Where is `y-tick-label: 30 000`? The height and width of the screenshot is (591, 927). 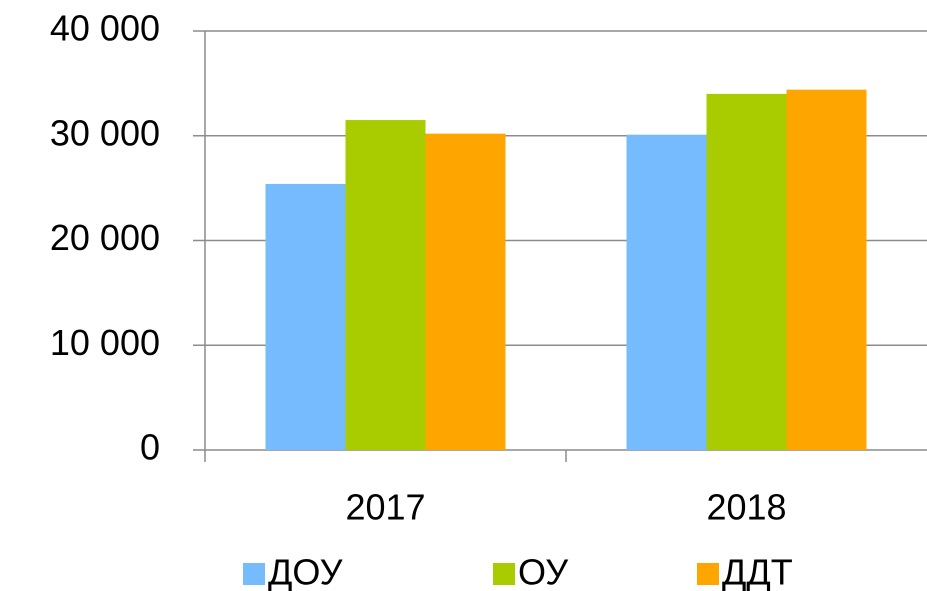
y-tick-label: 30 000 is located at coordinates (105, 132).